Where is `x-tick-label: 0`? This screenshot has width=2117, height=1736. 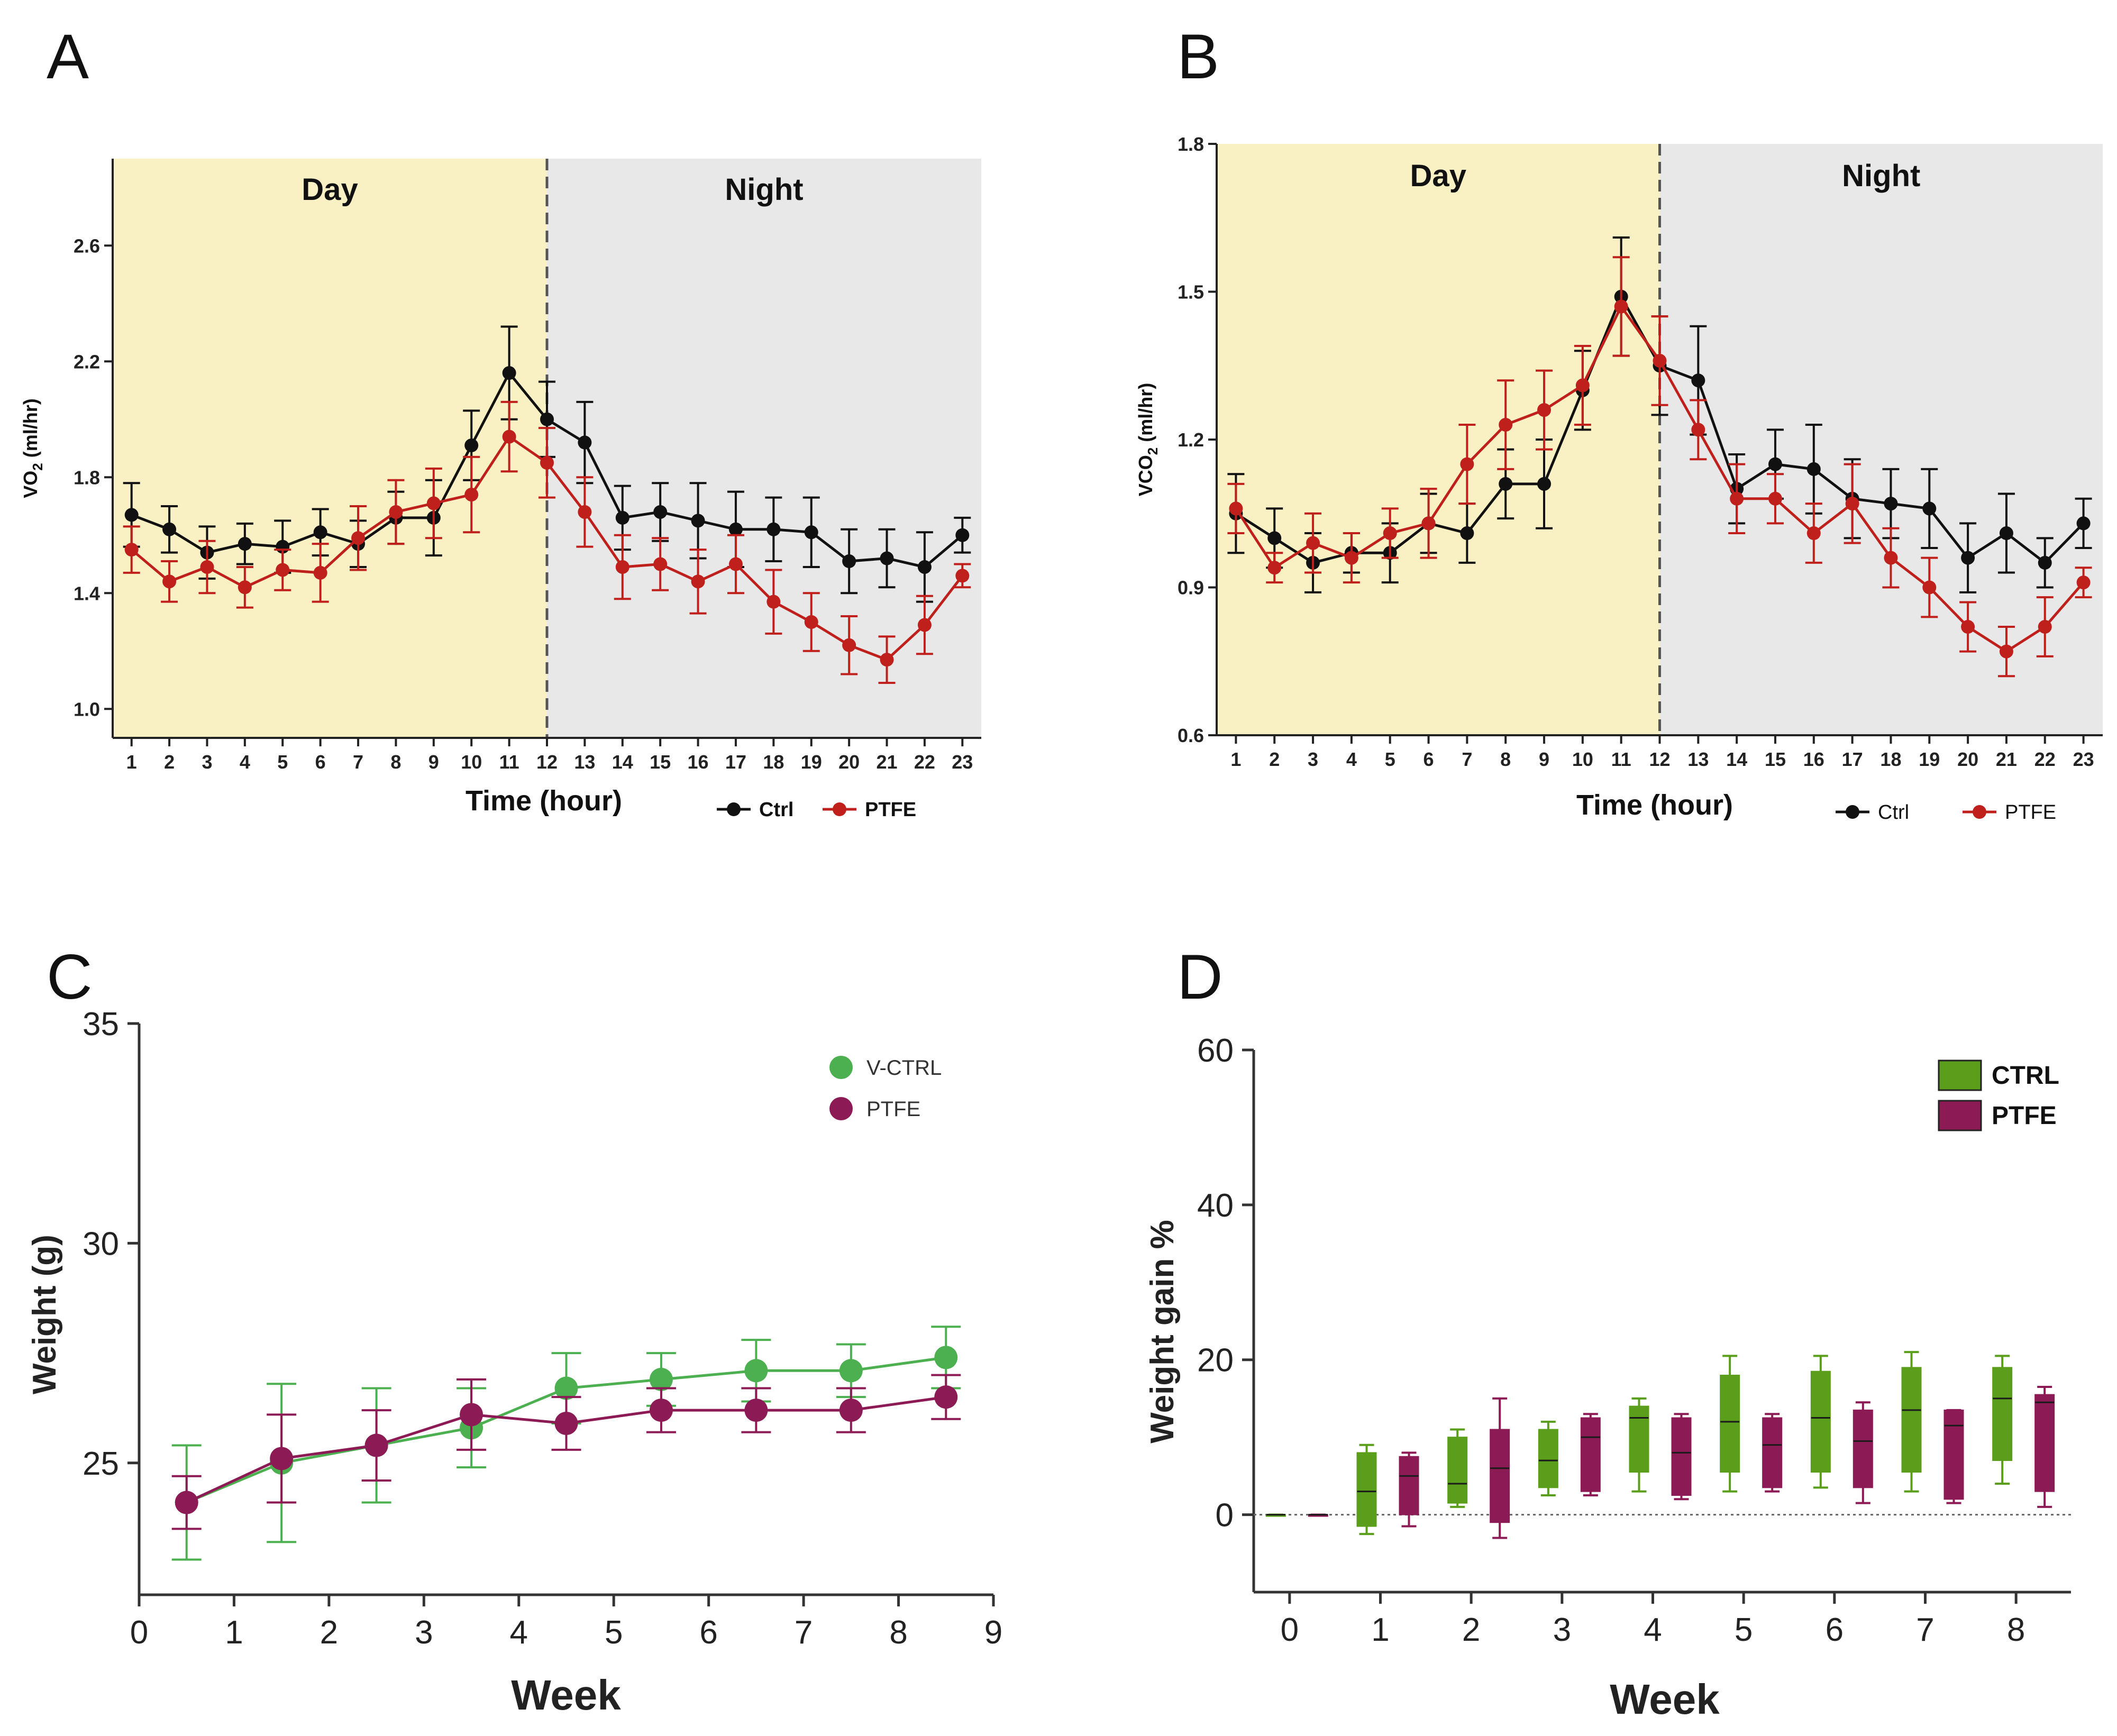 x-tick-label: 0 is located at coordinates (1290, 1630).